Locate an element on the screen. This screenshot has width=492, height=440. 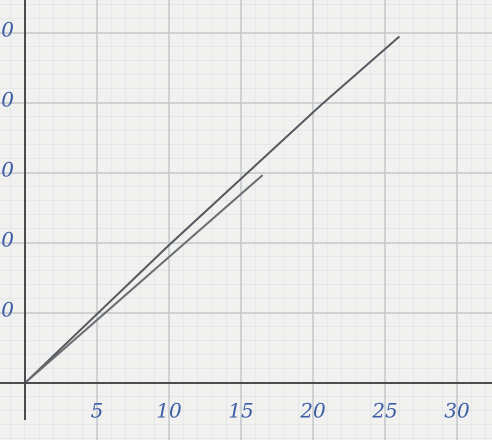
x-tick-label: 10 is located at coordinates (169, 411).